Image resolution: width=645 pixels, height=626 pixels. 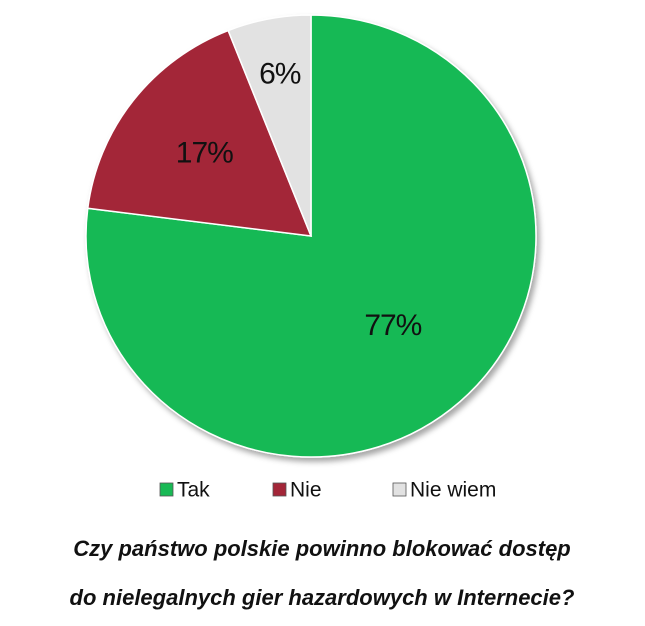 I want to click on legend-item: Nie, so click(x=297, y=490).